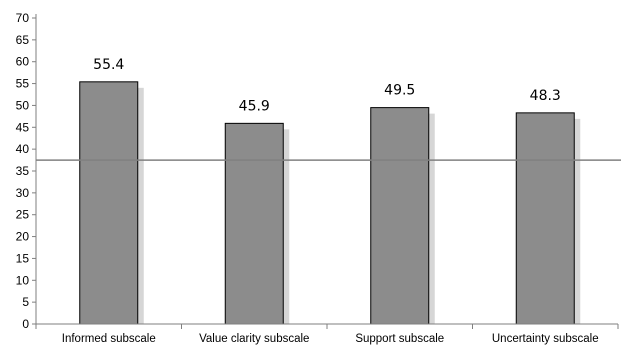  Describe the element at coordinates (399, 91) in the screenshot. I see `data-label: 49.5` at that location.